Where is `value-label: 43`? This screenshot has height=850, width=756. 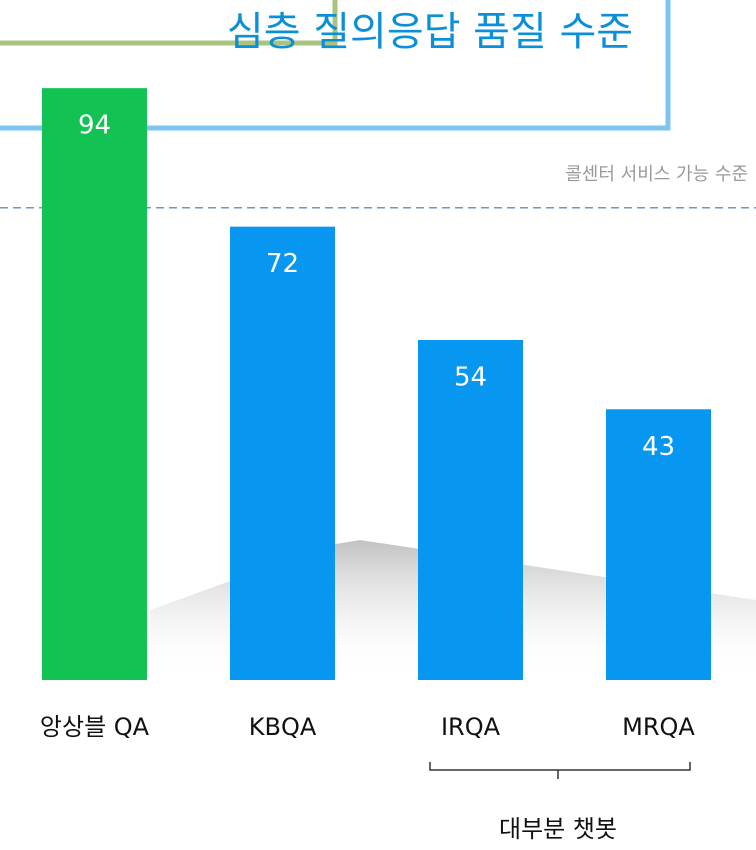 value-label: 43 is located at coordinates (658, 447).